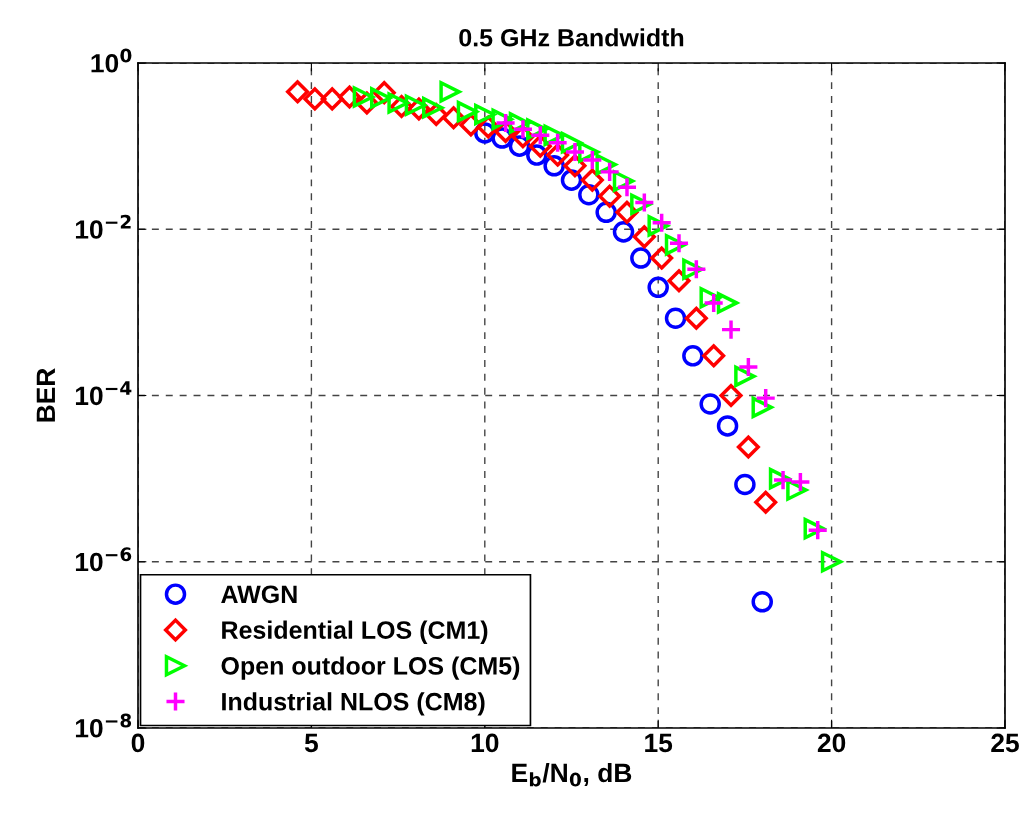 This screenshot has width=1030, height=834. I want to click on legend-label: Residential LOS (CM1), so click(355, 632).